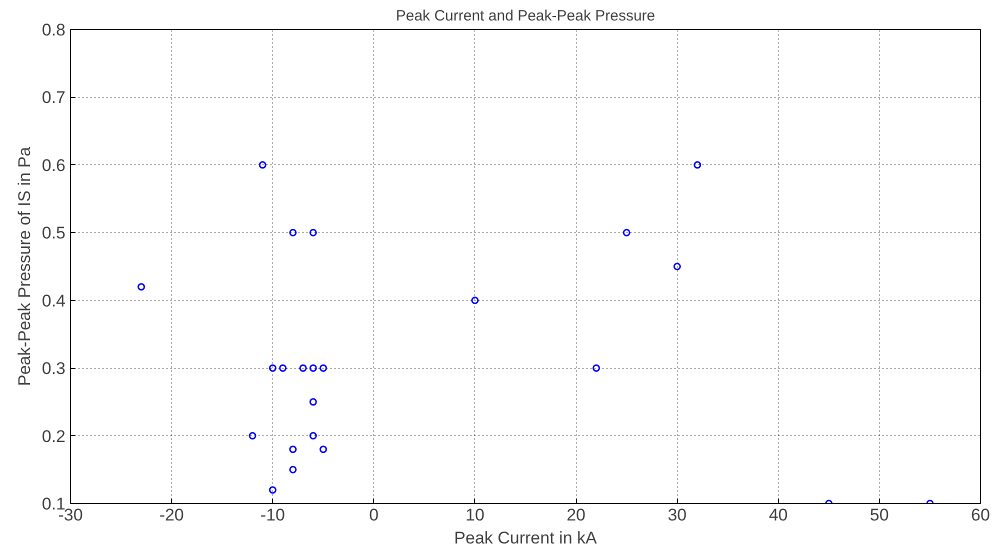  Describe the element at coordinates (474, 515) in the screenshot. I see `x-tick-label: 10` at that location.